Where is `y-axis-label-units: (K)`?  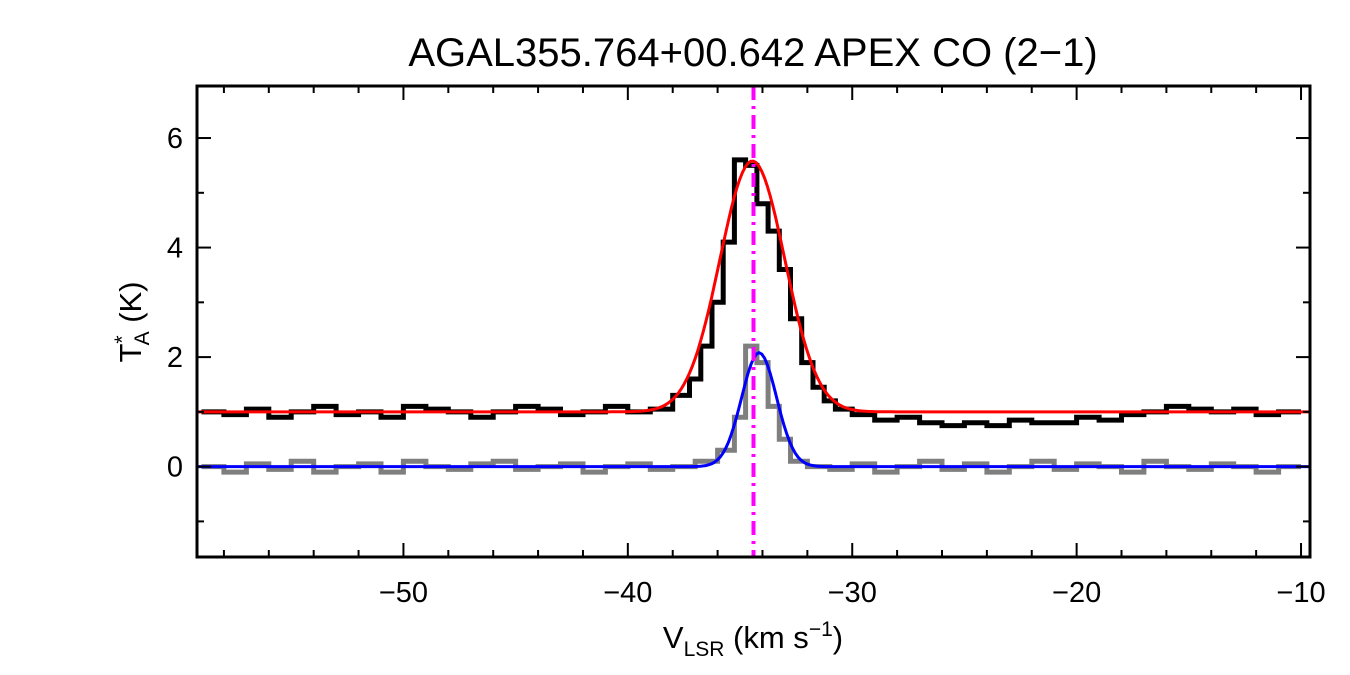
y-axis-label-units: (K) is located at coordinates (130, 306).